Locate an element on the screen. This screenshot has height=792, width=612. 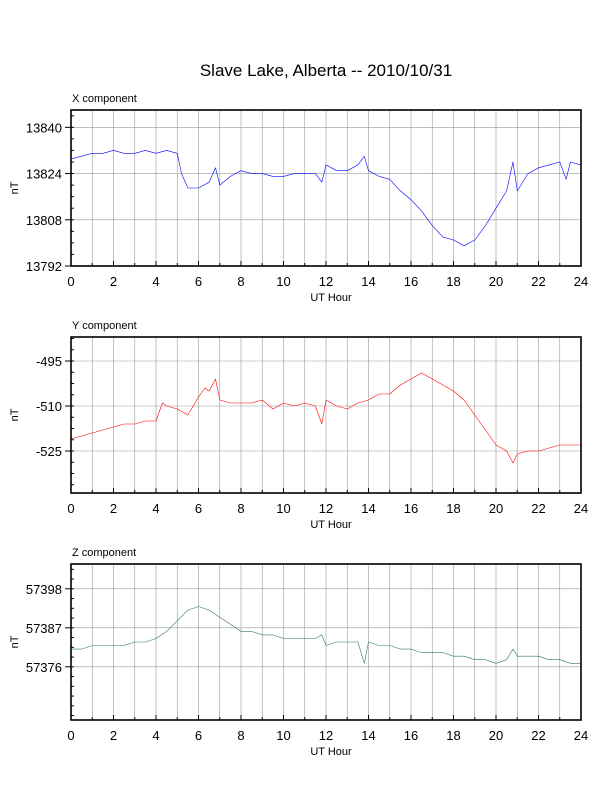
panel-x-xtick-label-0: 0 is located at coordinates (70, 281).